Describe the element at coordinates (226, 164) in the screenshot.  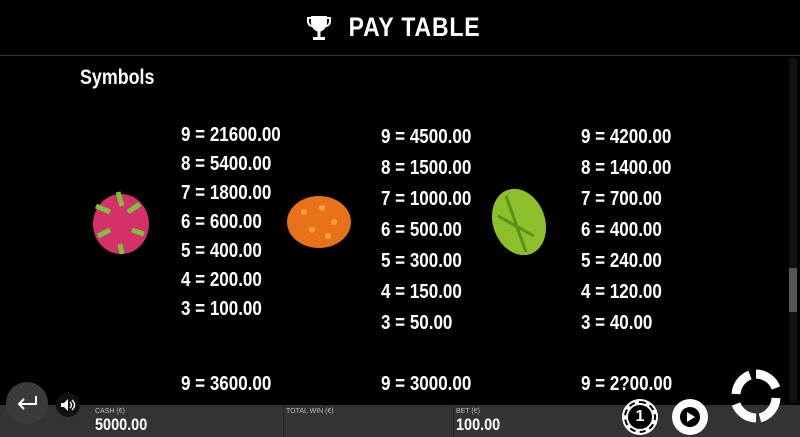
I see `payout: 8 = 5400.00` at that location.